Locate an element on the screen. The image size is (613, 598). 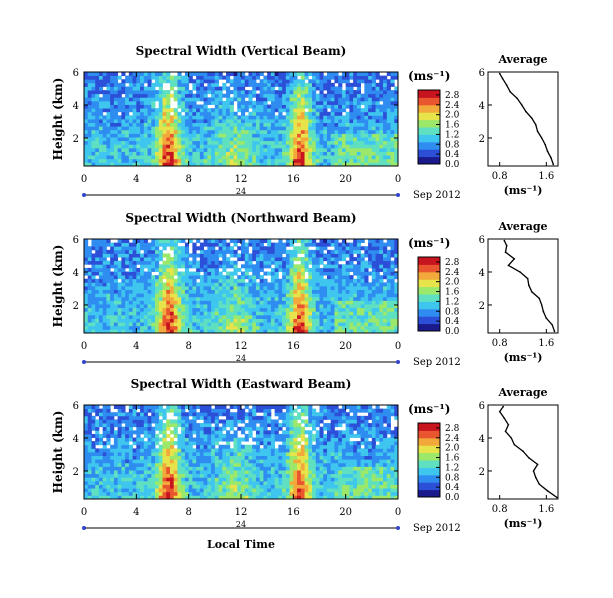
y-tick-label: 2 is located at coordinates (76, 139).